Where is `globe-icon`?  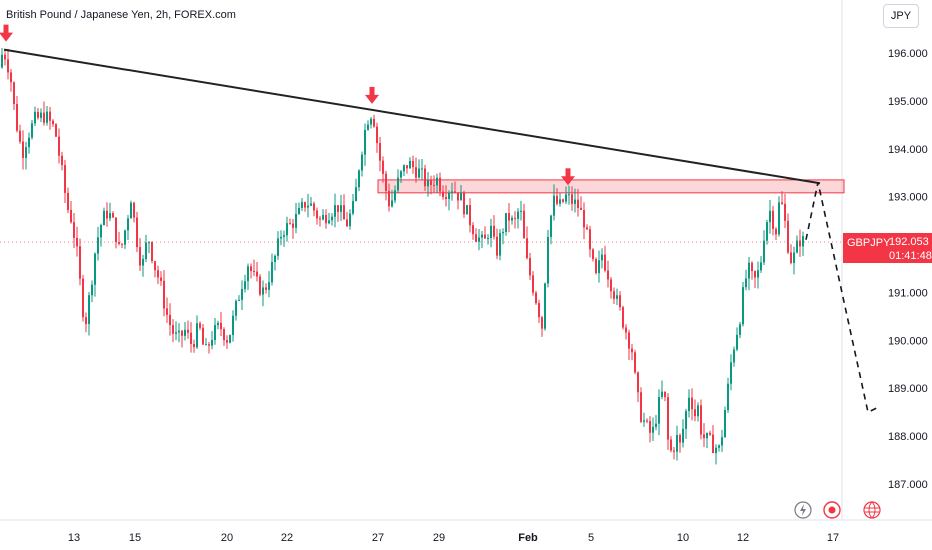 globe-icon is located at coordinates (872, 510).